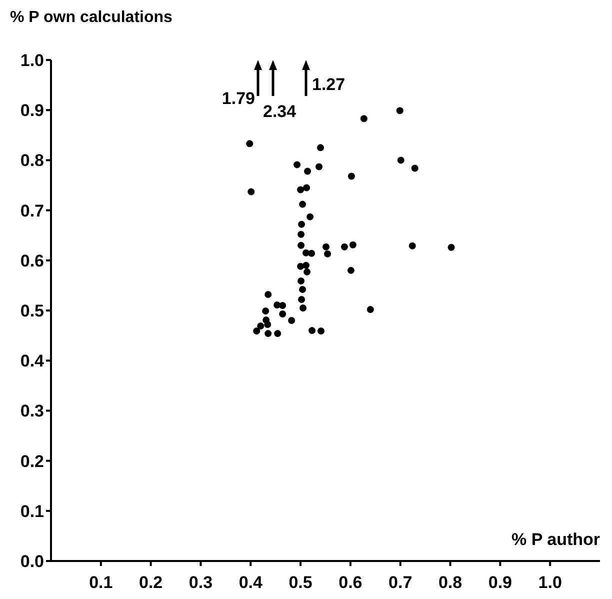 Image resolution: width=612 pixels, height=599 pixels. What do you see at coordinates (32, 160) in the screenshot?
I see `y-tick-label: 0.8` at bounding box center [32, 160].